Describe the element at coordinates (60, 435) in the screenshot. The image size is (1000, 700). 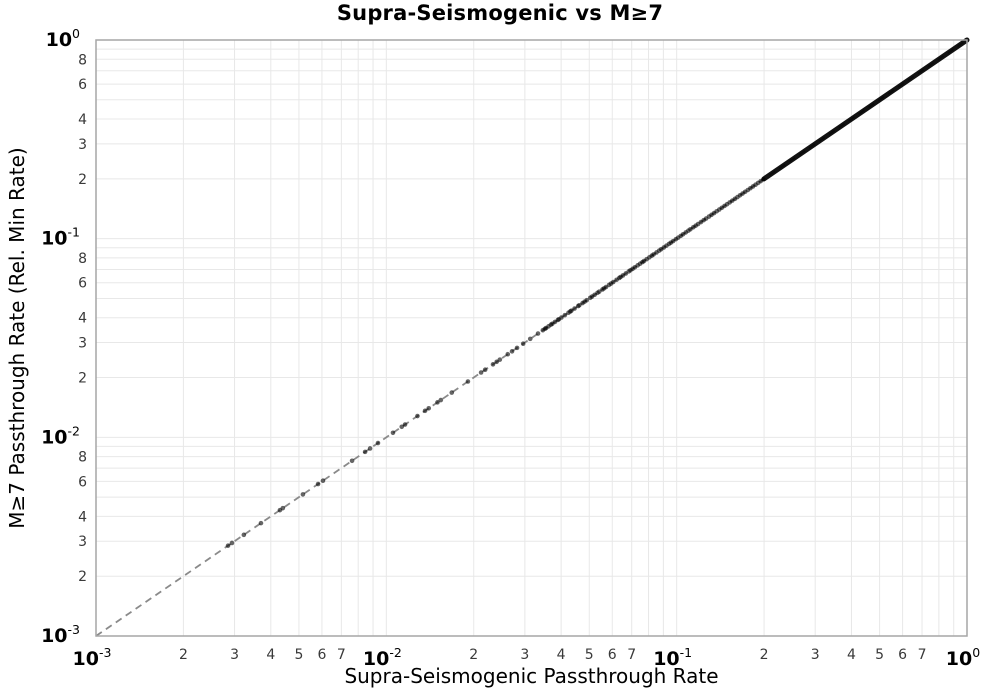
I see `y-major-tick-label: 10⁻²` at that location.